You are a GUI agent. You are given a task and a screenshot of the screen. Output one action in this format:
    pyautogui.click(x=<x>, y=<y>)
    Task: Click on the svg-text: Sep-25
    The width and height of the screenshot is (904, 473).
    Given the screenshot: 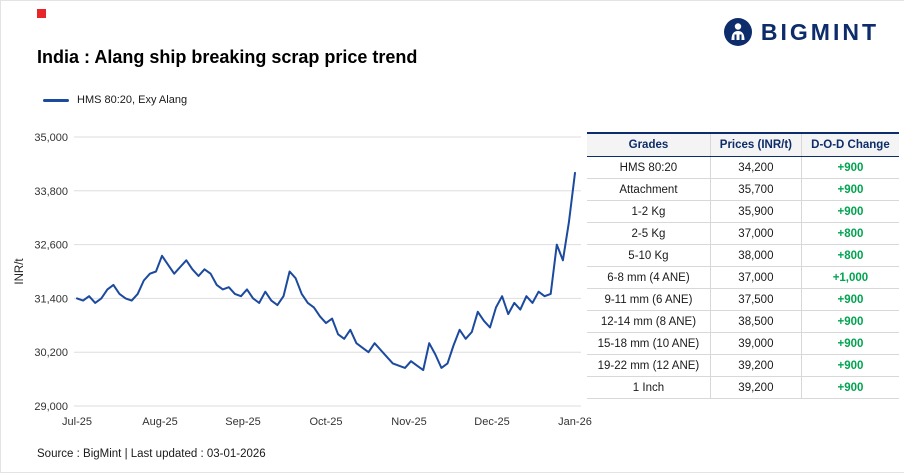 What is the action you would take?
    pyautogui.click(x=242, y=422)
    